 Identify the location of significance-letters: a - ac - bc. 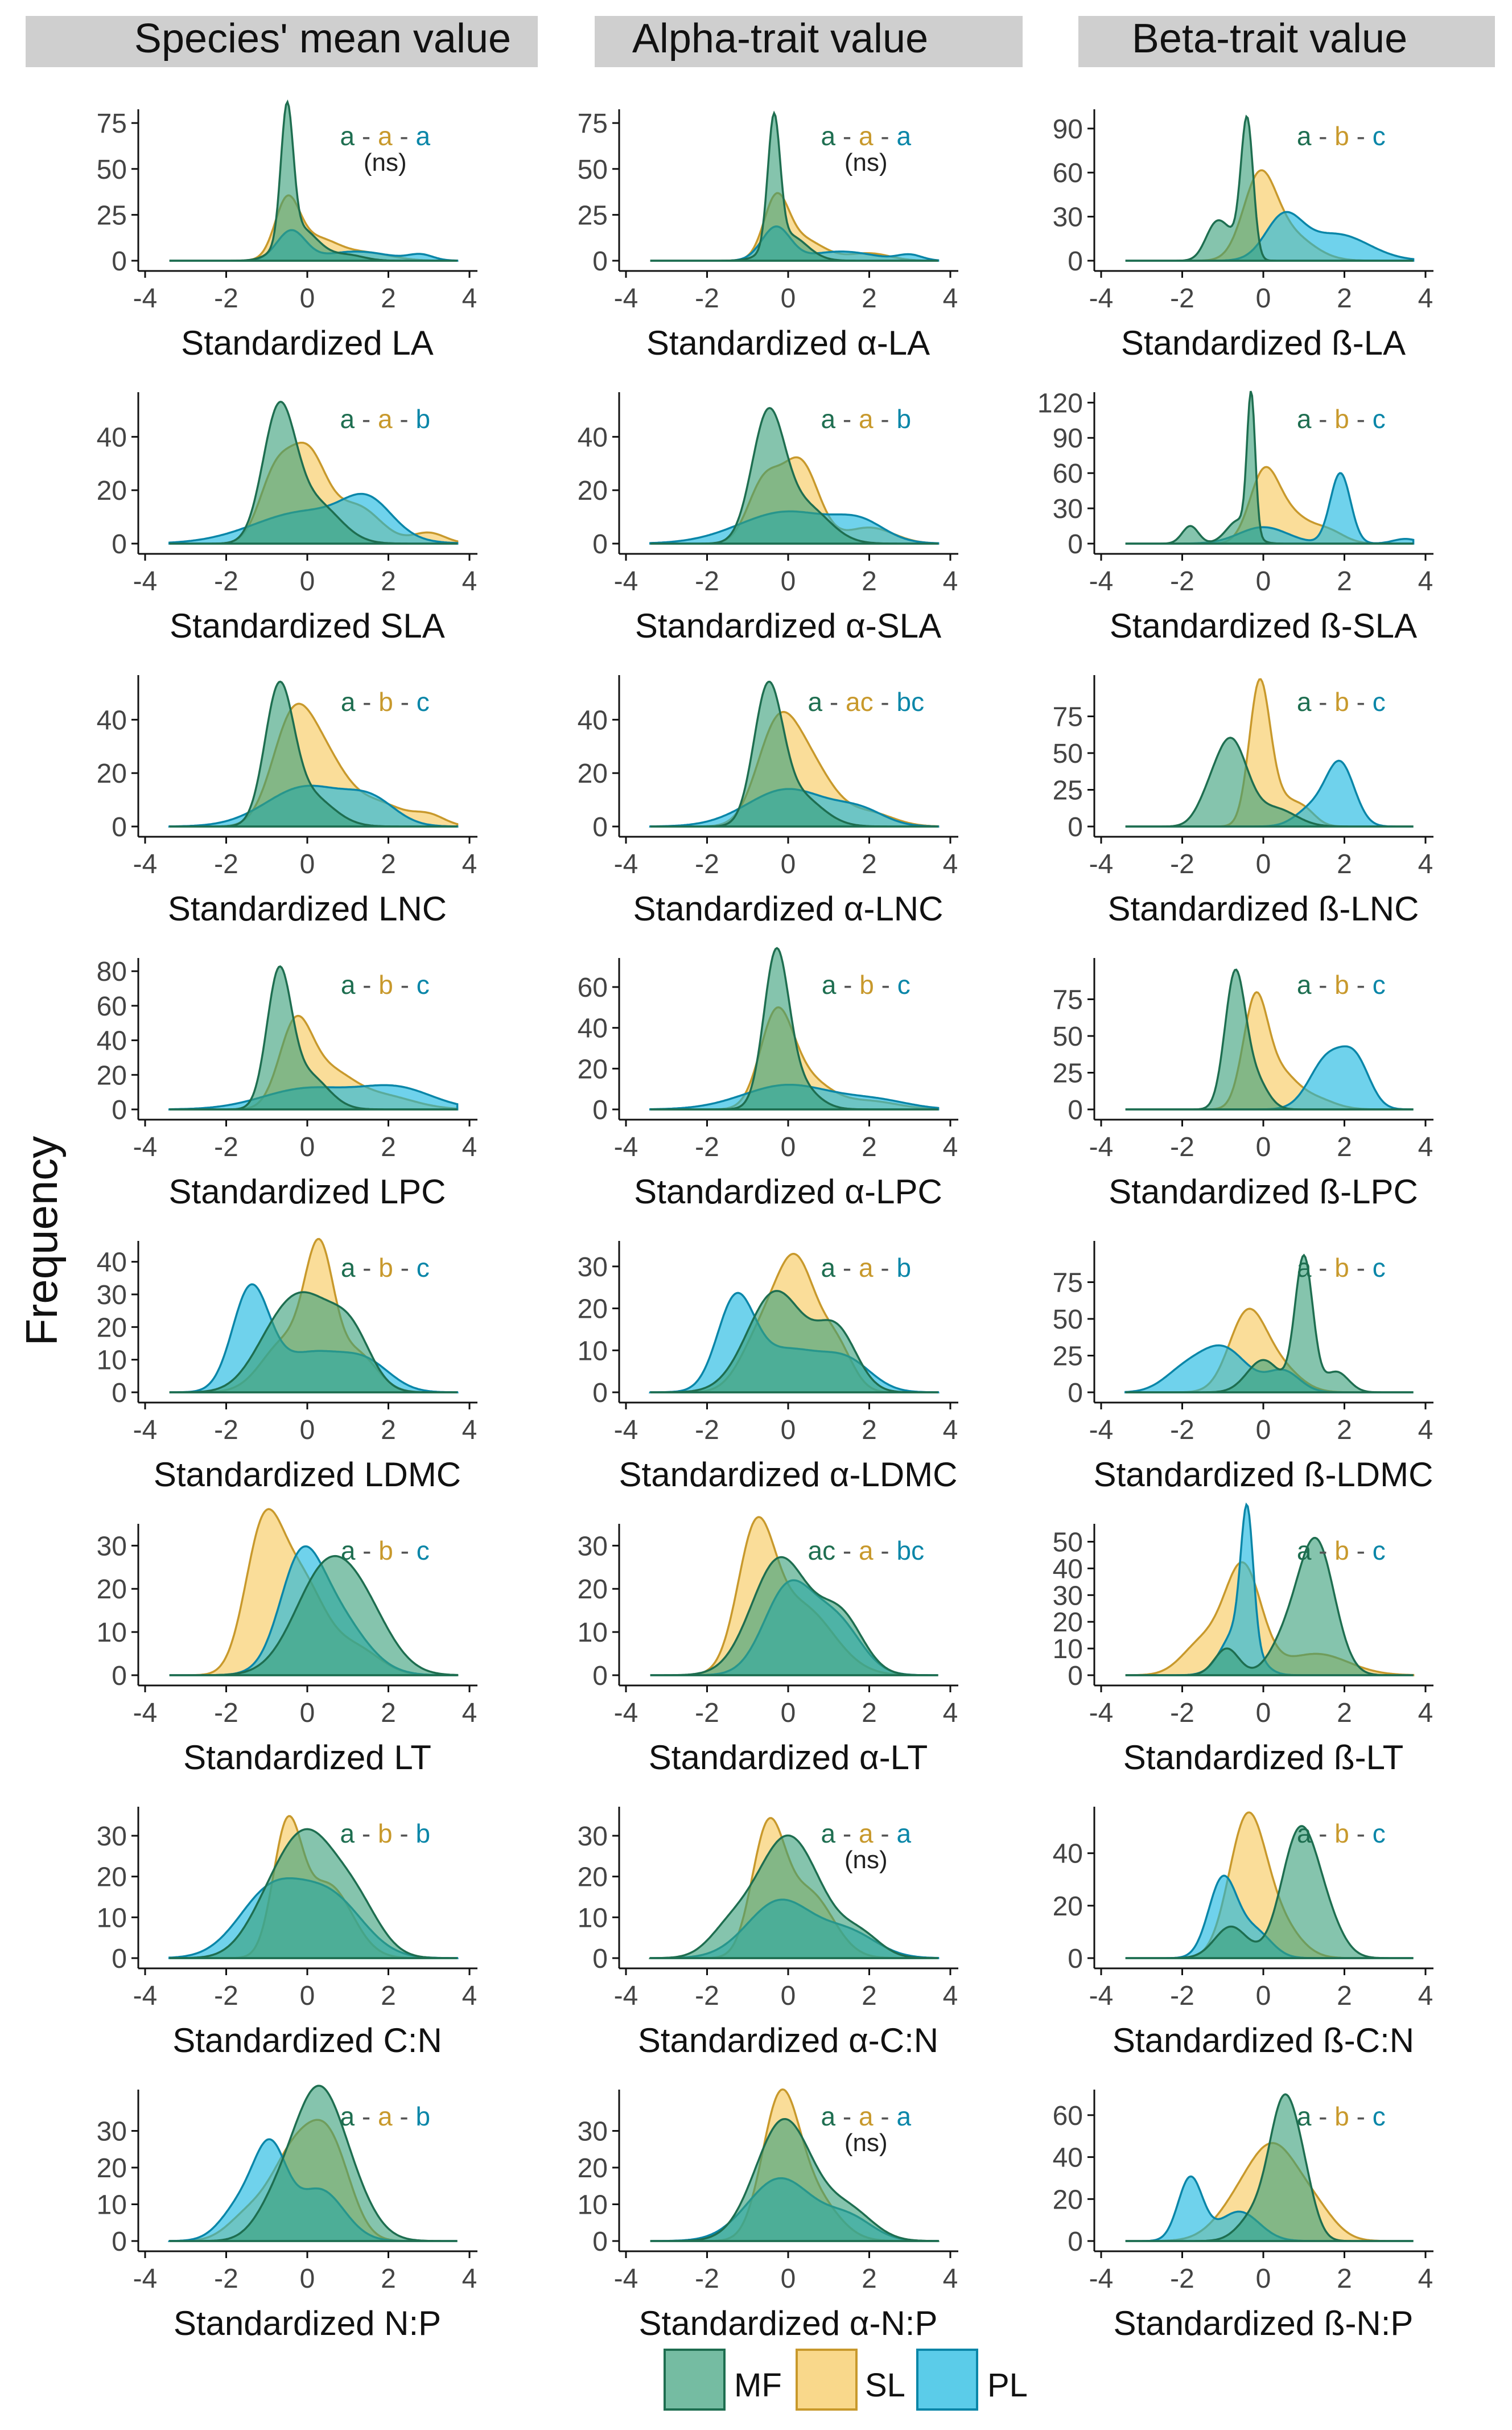
(867, 702).